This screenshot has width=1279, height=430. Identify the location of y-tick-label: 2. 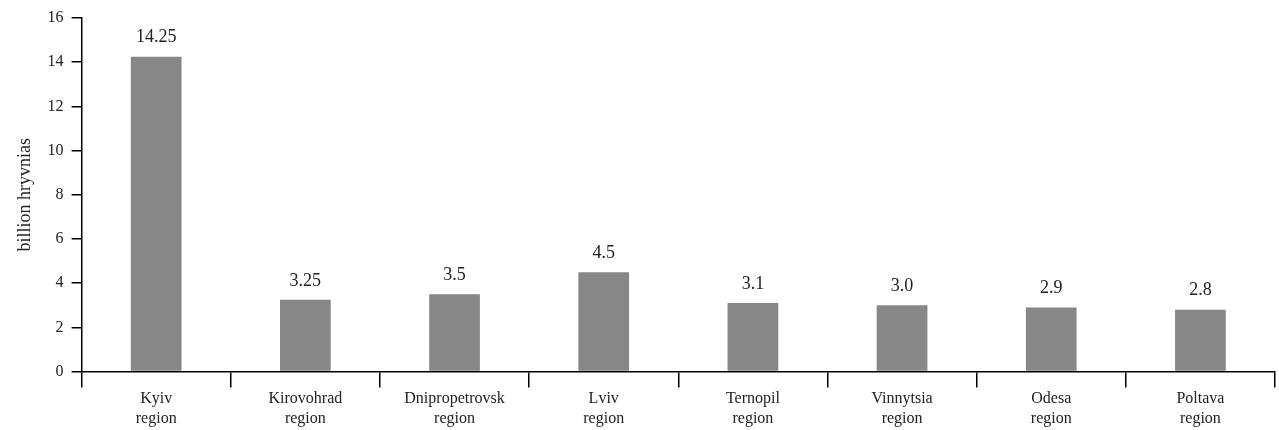
(59, 326).